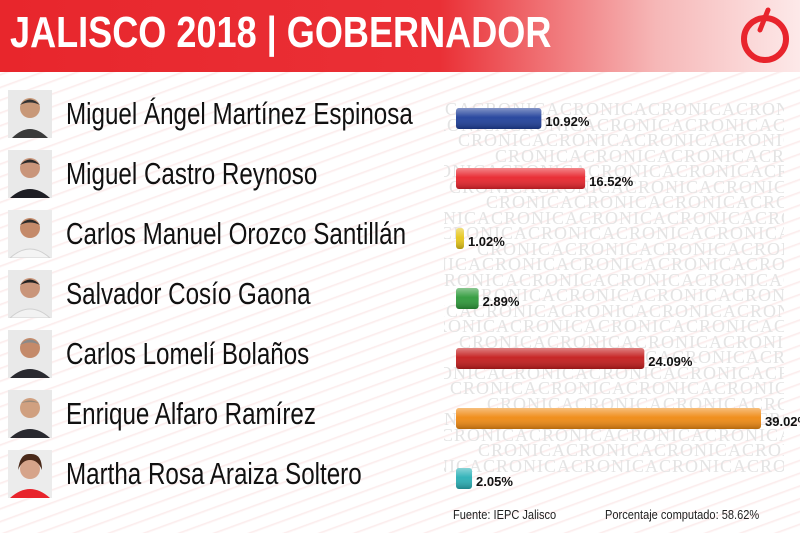 The image size is (800, 533). Describe the element at coordinates (782, 421) in the screenshot. I see `data-label: 39.02%` at that location.